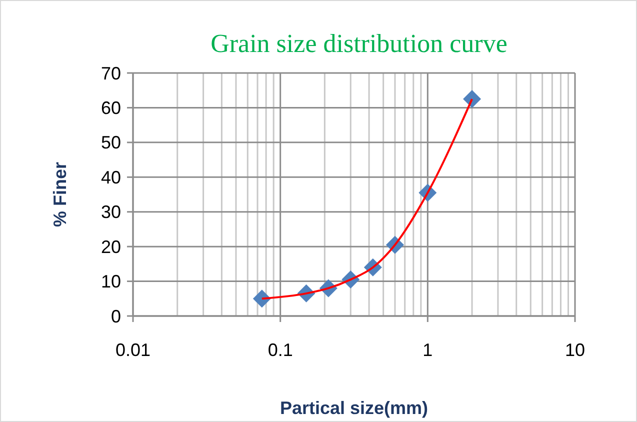 This screenshot has height=422, width=637. What do you see at coordinates (110, 212) in the screenshot?
I see `y-tick-label: 30` at bounding box center [110, 212].